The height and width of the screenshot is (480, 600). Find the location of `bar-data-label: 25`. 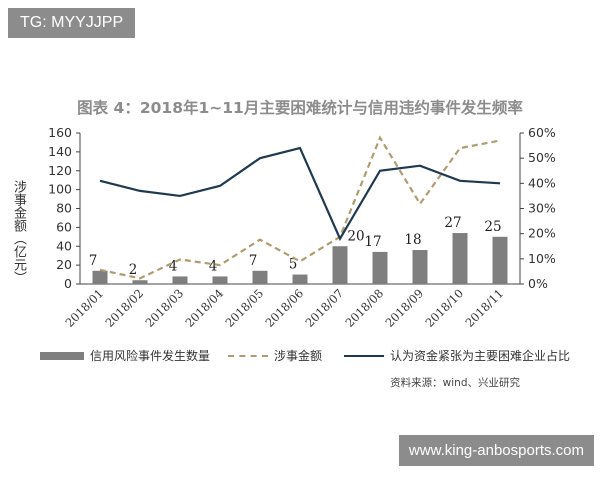

bar-data-label: 25 is located at coordinates (492, 227).